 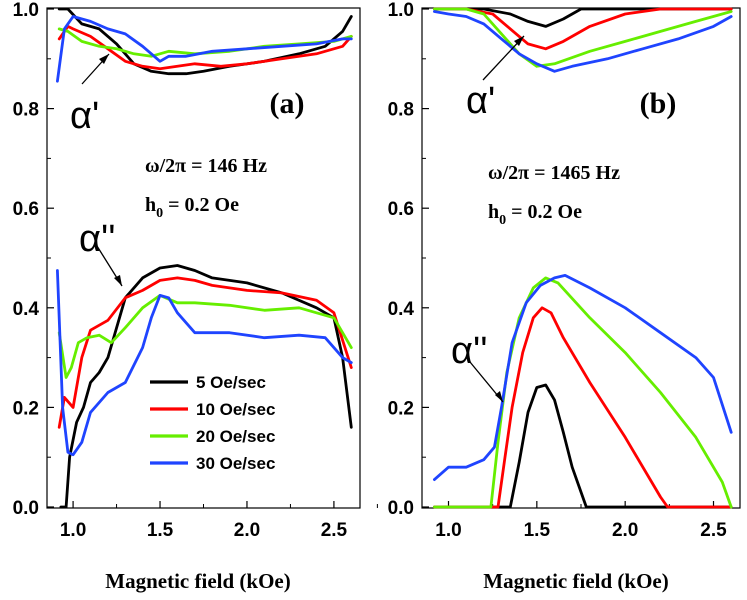 What do you see at coordinates (197, 581) in the screenshot?
I see `panel-a-x-axis-label: Magnetic field (kOe)` at bounding box center [197, 581].